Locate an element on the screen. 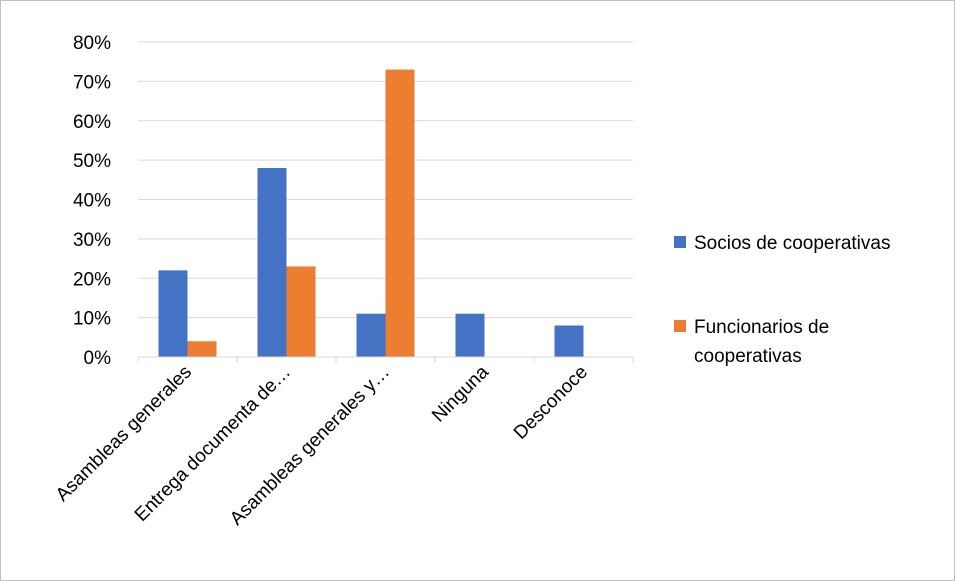 This screenshot has height=581, width=955. x-axis is located at coordinates (385, 359).